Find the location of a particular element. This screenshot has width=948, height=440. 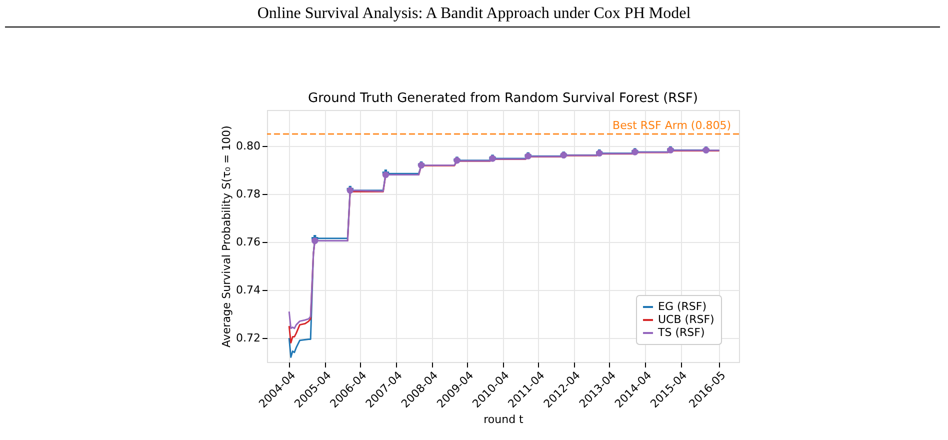

y-tick-label: 0.80 is located at coordinates (248, 146).